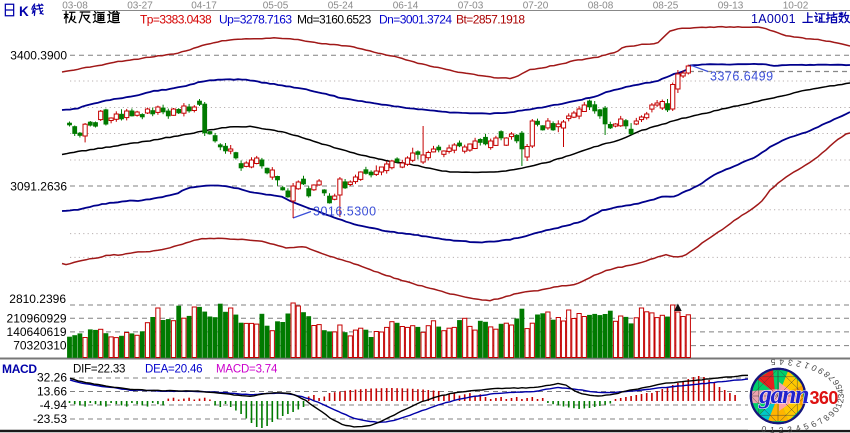 The height and width of the screenshot is (433, 850). I want to click on svg-text: Md=3160.6523, so click(334, 20).